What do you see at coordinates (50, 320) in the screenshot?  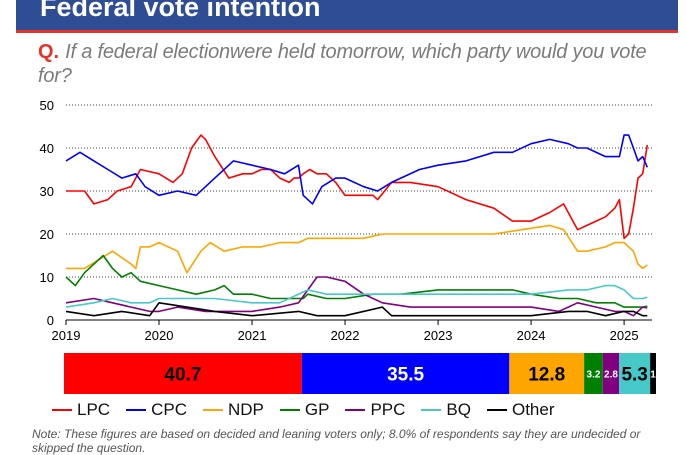 I see `y-tick-label: 0` at bounding box center [50, 320].